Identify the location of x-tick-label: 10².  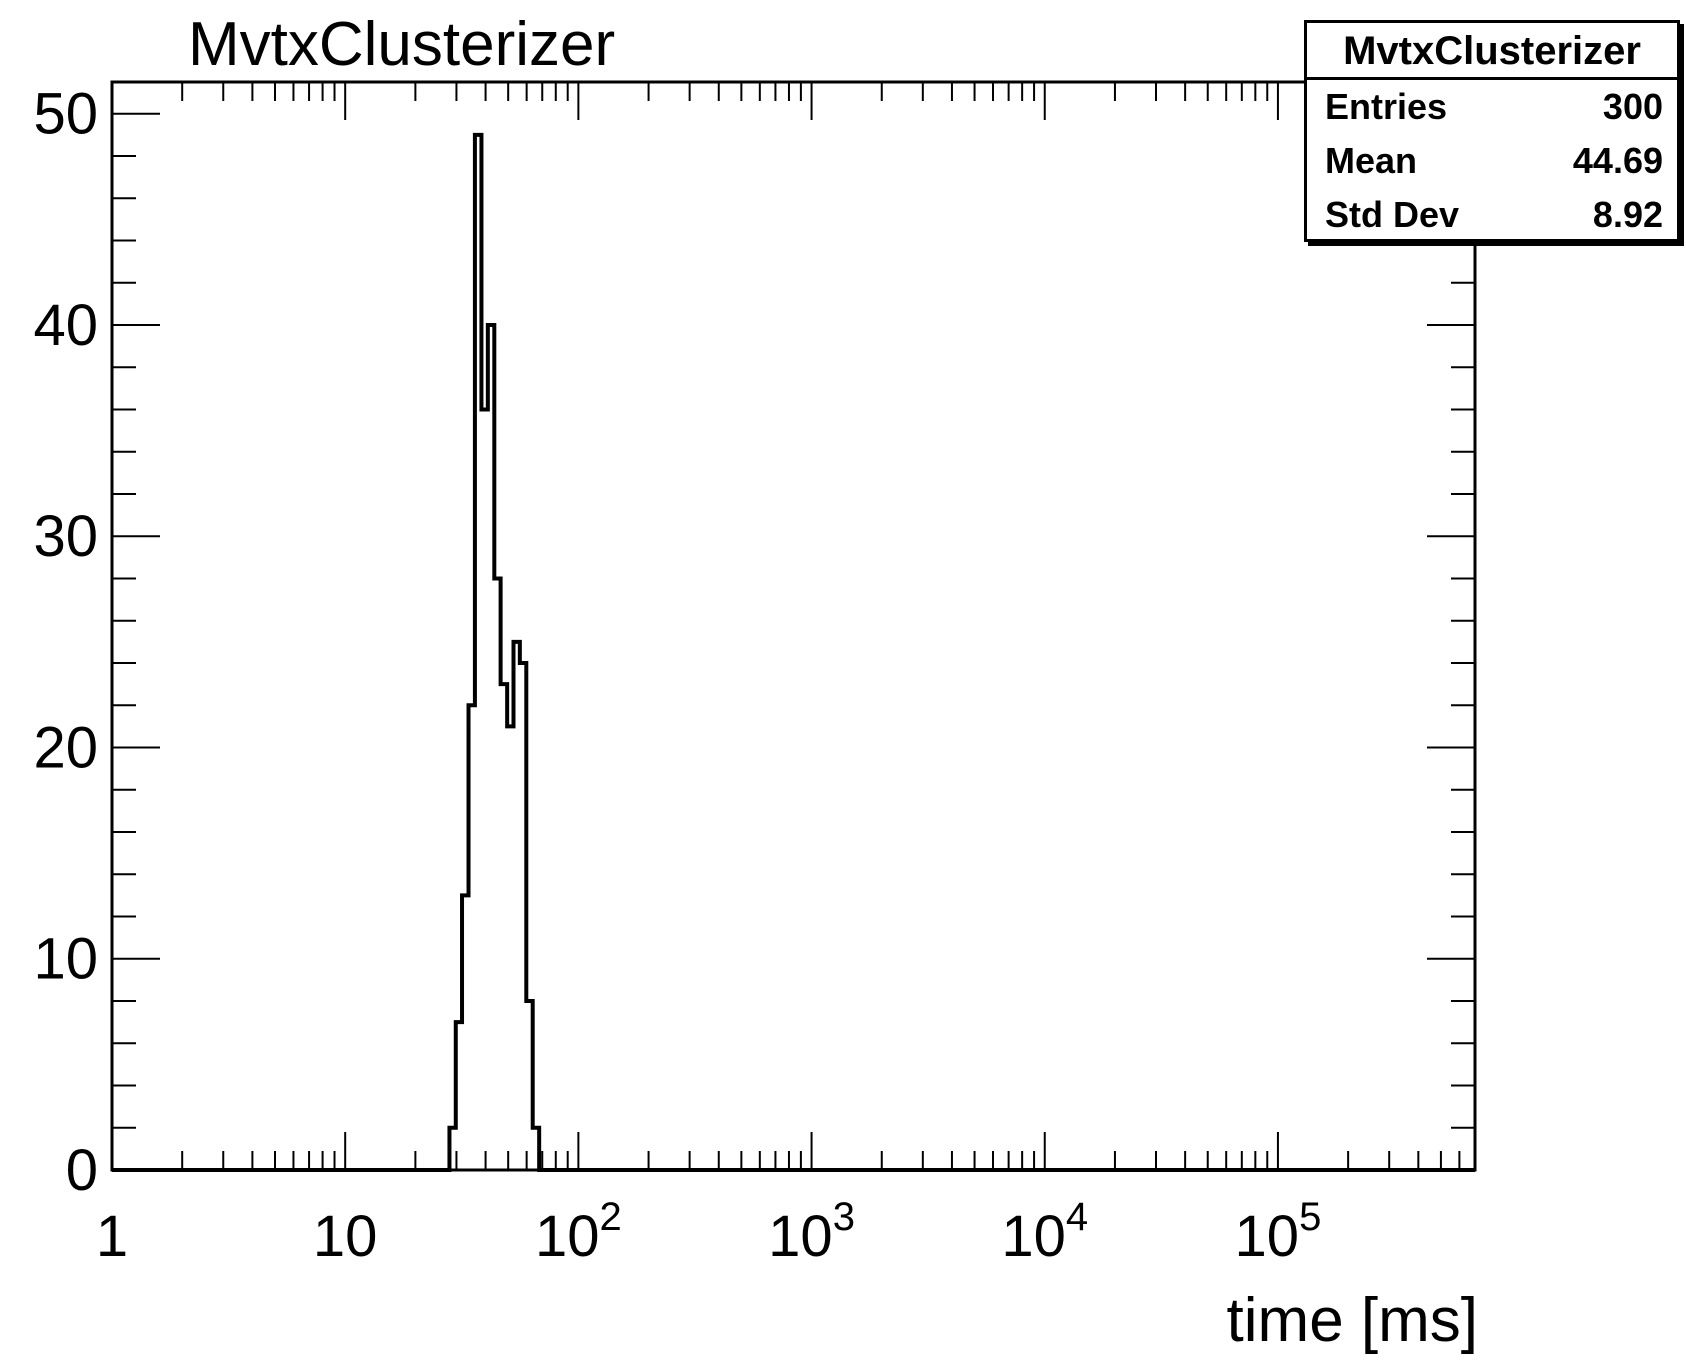
(578, 1232).